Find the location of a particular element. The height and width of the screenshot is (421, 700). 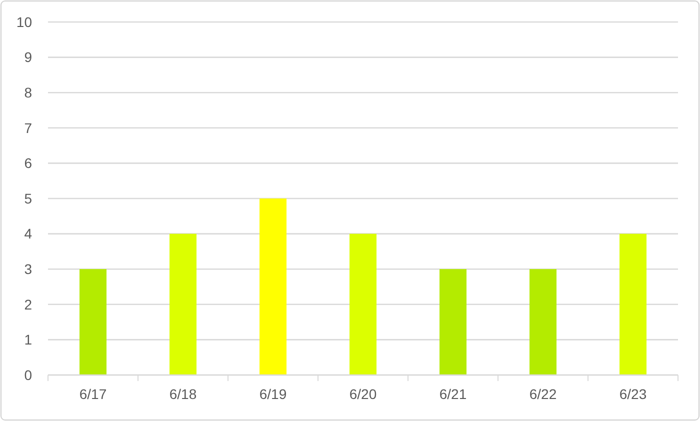

y-tick-label: 5 is located at coordinates (28, 198).